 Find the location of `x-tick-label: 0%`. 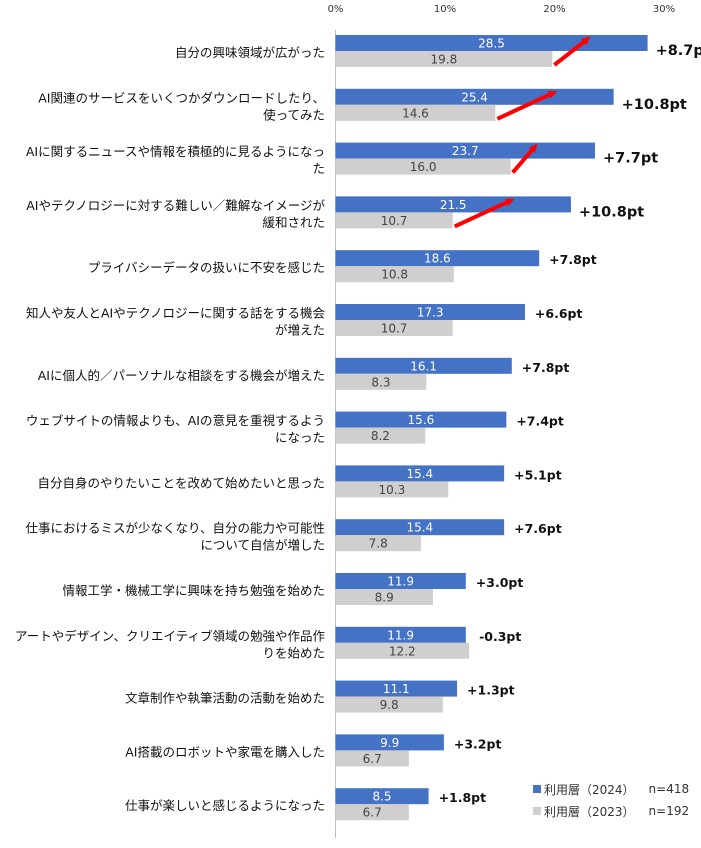

x-tick-label: 0% is located at coordinates (336, 9).